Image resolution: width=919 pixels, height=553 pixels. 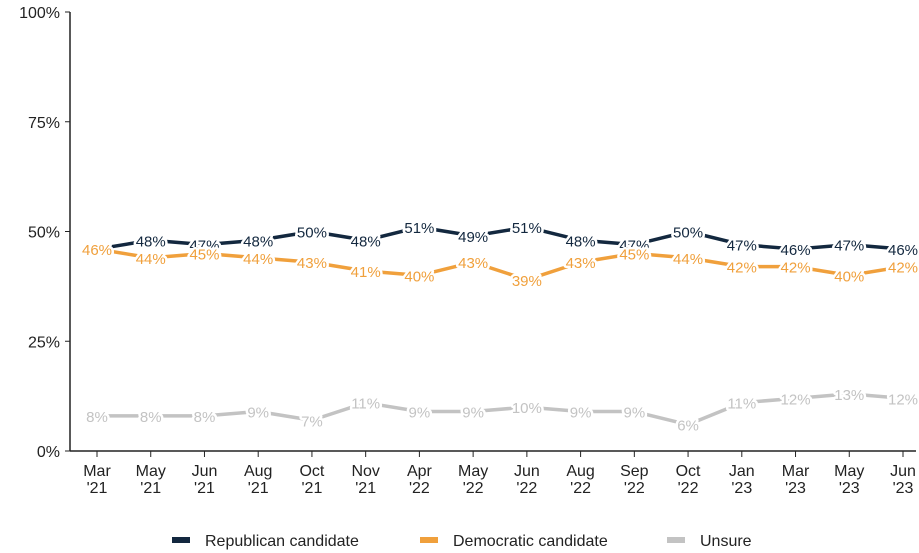 What do you see at coordinates (796, 480) in the screenshot?
I see `x-tick-label: Mar '23` at bounding box center [796, 480].